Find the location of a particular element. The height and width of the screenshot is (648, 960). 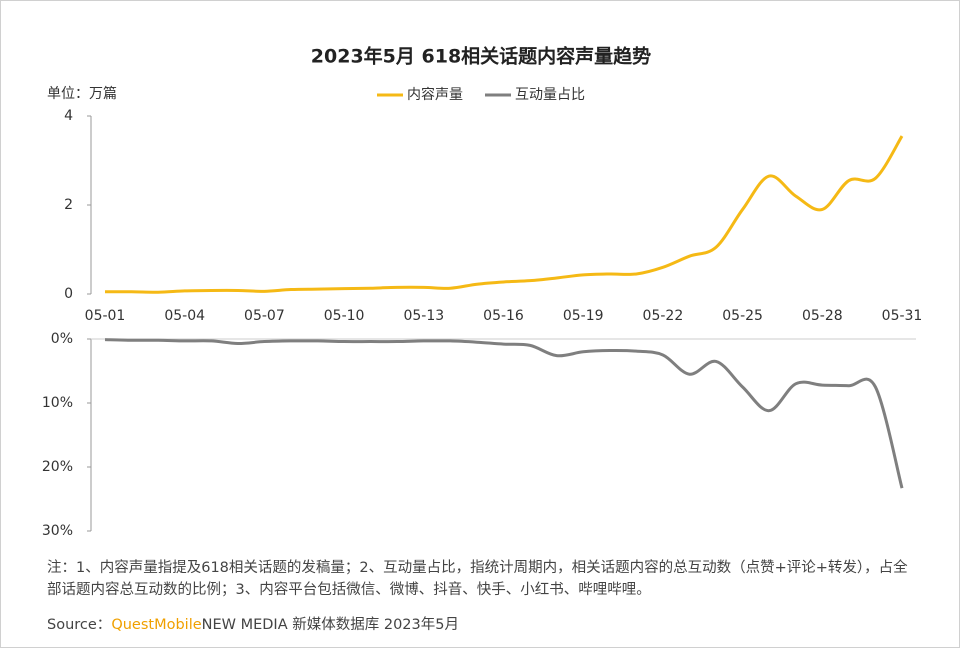

legend-label: 内容声量 is located at coordinates (435, 94).